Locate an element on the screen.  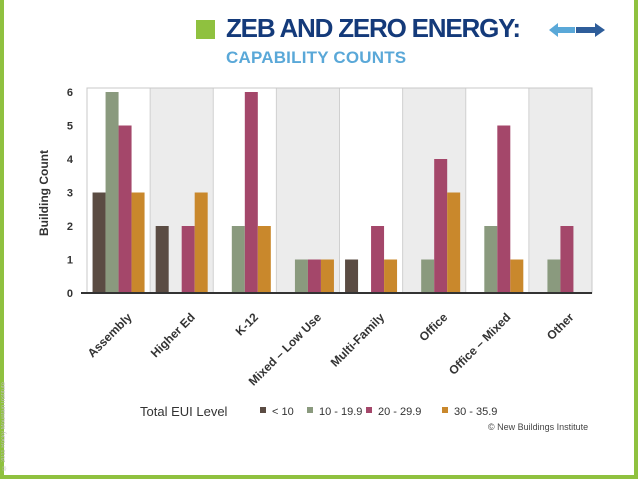
frame-right-border is located at coordinates (636, 239).